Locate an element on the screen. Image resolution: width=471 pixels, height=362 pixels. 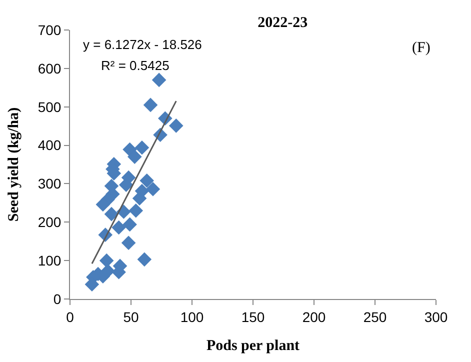
y-tick-label: 200 is located at coordinates (50, 222).